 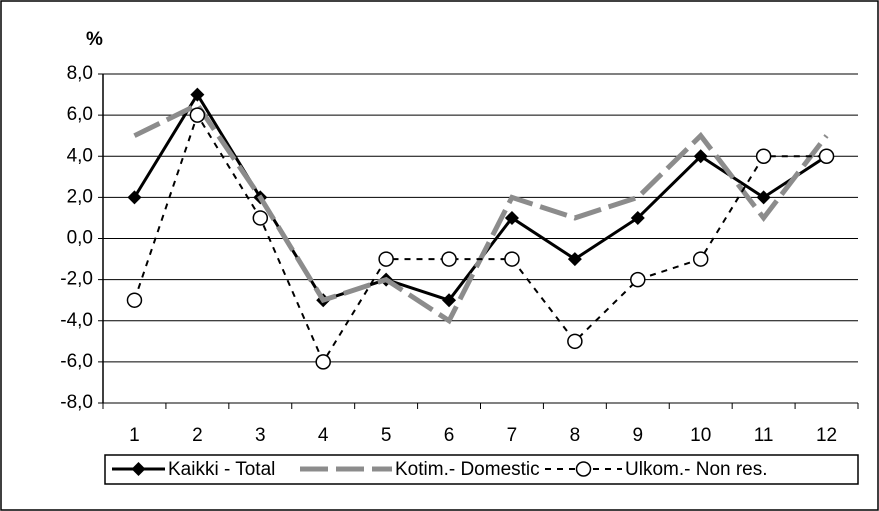 What do you see at coordinates (700, 435) in the screenshot?
I see `x-tick-label: 10` at bounding box center [700, 435].